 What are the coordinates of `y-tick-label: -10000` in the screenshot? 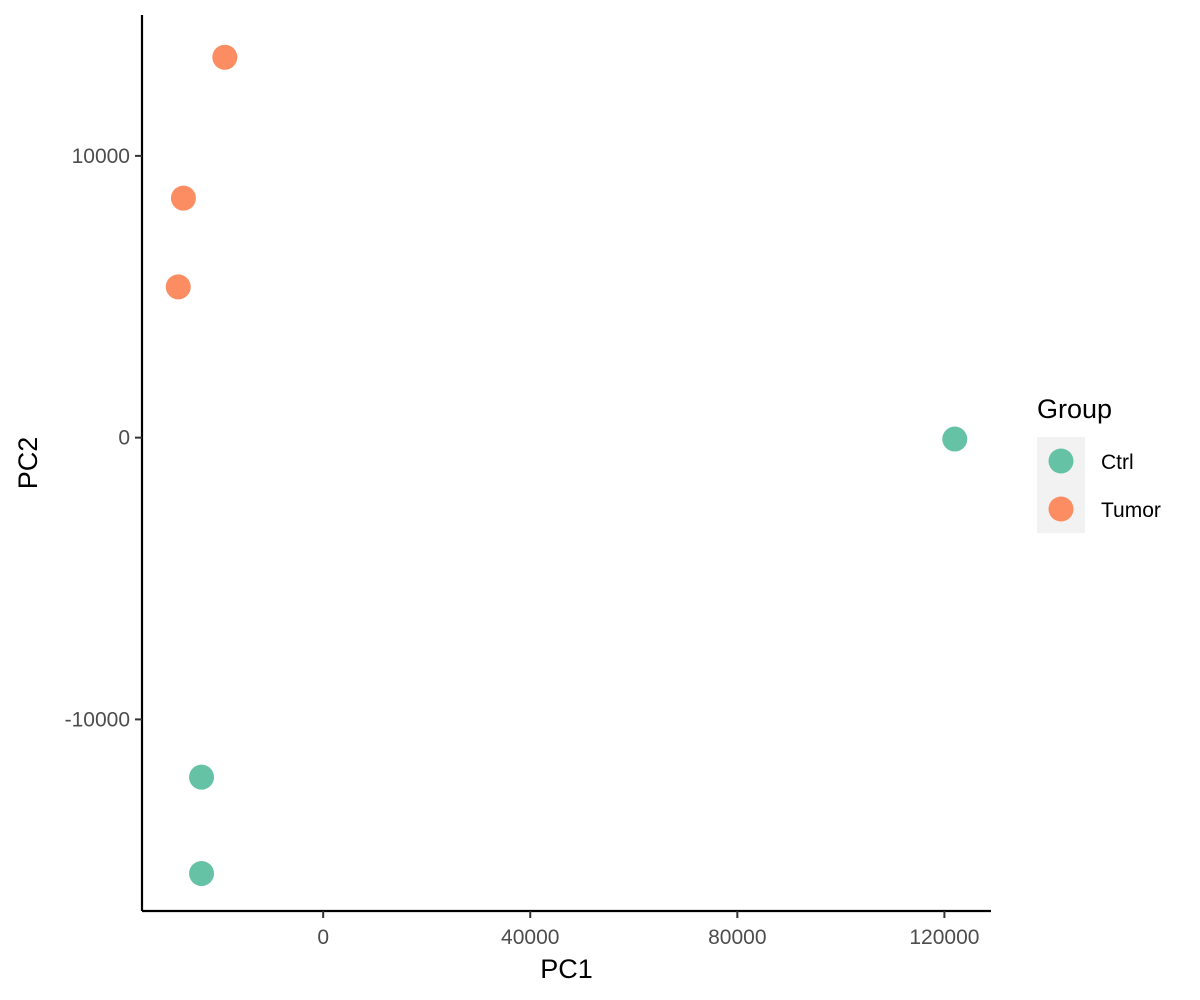 It's located at (97, 719).